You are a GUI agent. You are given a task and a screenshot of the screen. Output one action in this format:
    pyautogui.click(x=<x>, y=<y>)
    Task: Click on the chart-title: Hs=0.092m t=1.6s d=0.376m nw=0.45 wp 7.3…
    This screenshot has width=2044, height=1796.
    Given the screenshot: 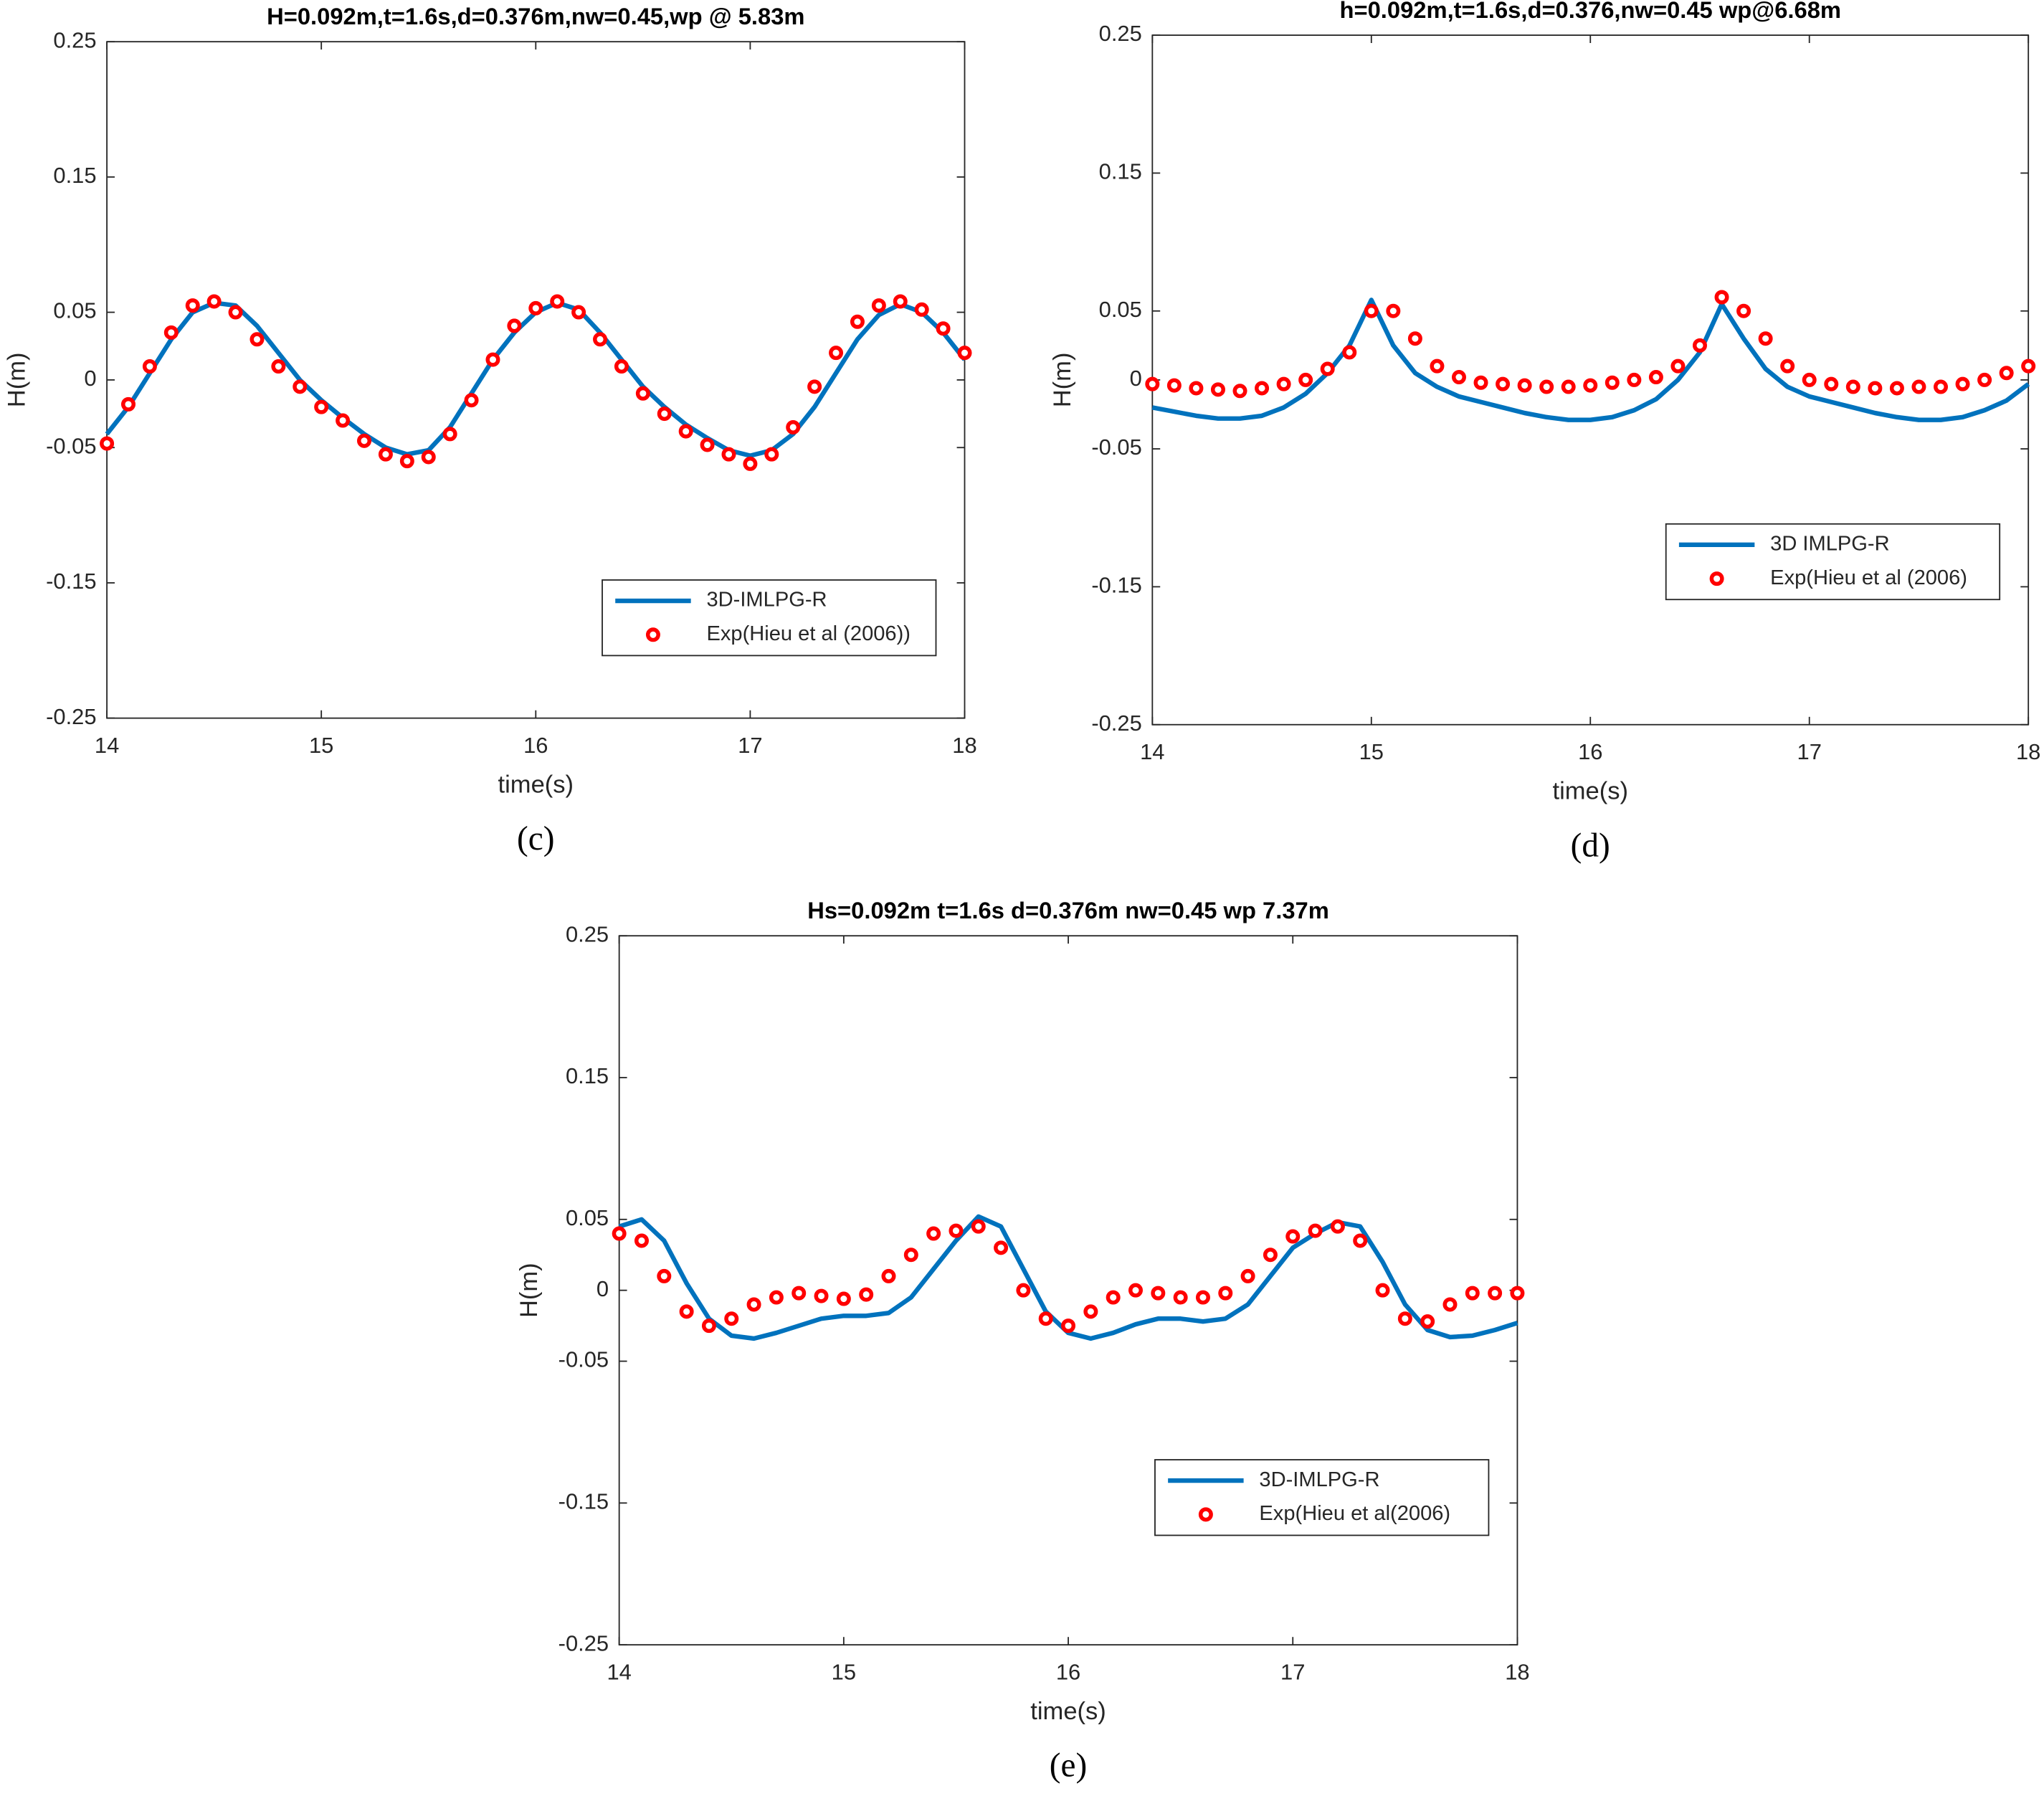 What is the action you would take?
    pyautogui.click(x=1068, y=910)
    